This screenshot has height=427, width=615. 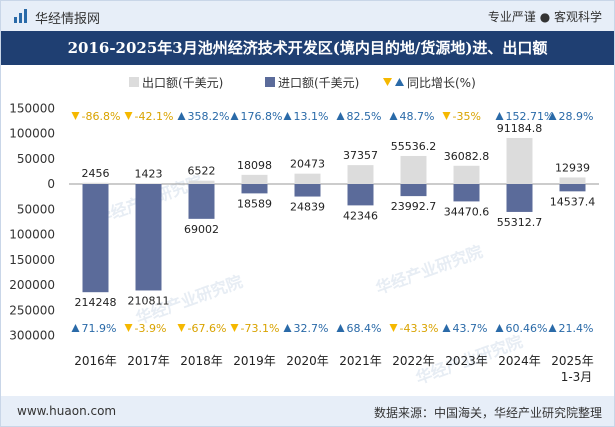 What do you see at coordinates (254, 203) in the screenshot?
I see `import-value-label: 18589` at bounding box center [254, 203].